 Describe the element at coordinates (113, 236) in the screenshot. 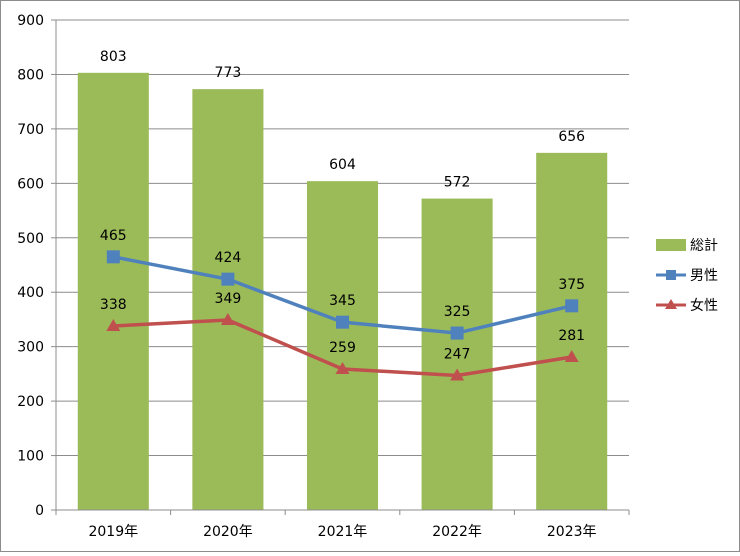

I see `line-data-label: 465` at that location.